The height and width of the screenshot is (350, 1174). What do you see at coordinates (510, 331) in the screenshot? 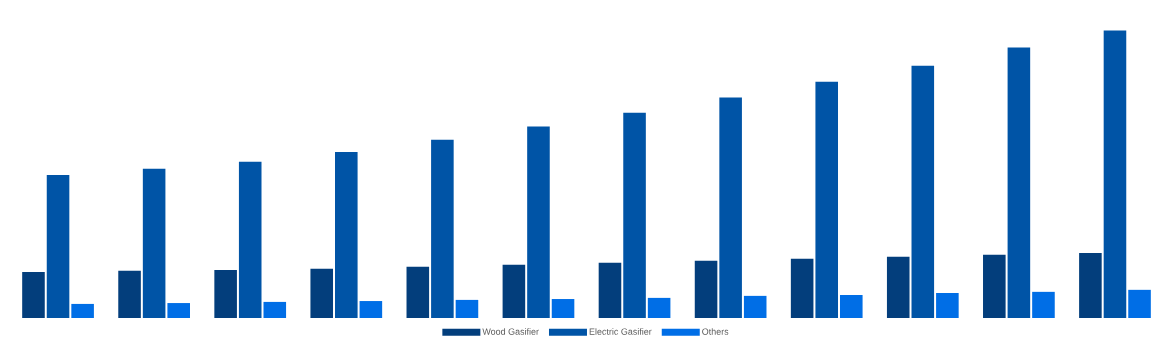
I see `legend-label: Wood Gasifier` at bounding box center [510, 331].